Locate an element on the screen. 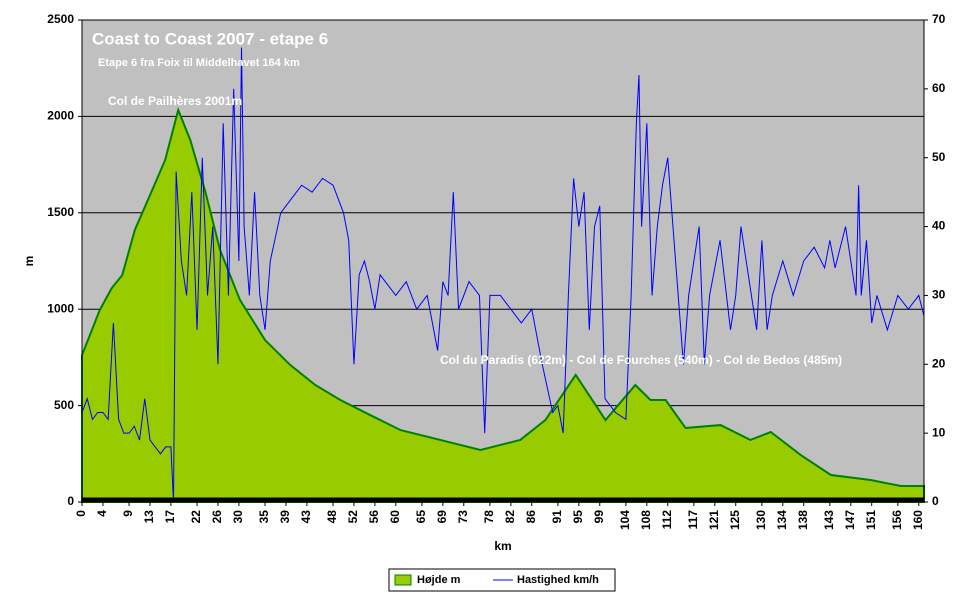 The image size is (966, 601). chart-subtitle: Etape 6 fra Foix til Middelhavet 164 km is located at coordinates (199, 63).